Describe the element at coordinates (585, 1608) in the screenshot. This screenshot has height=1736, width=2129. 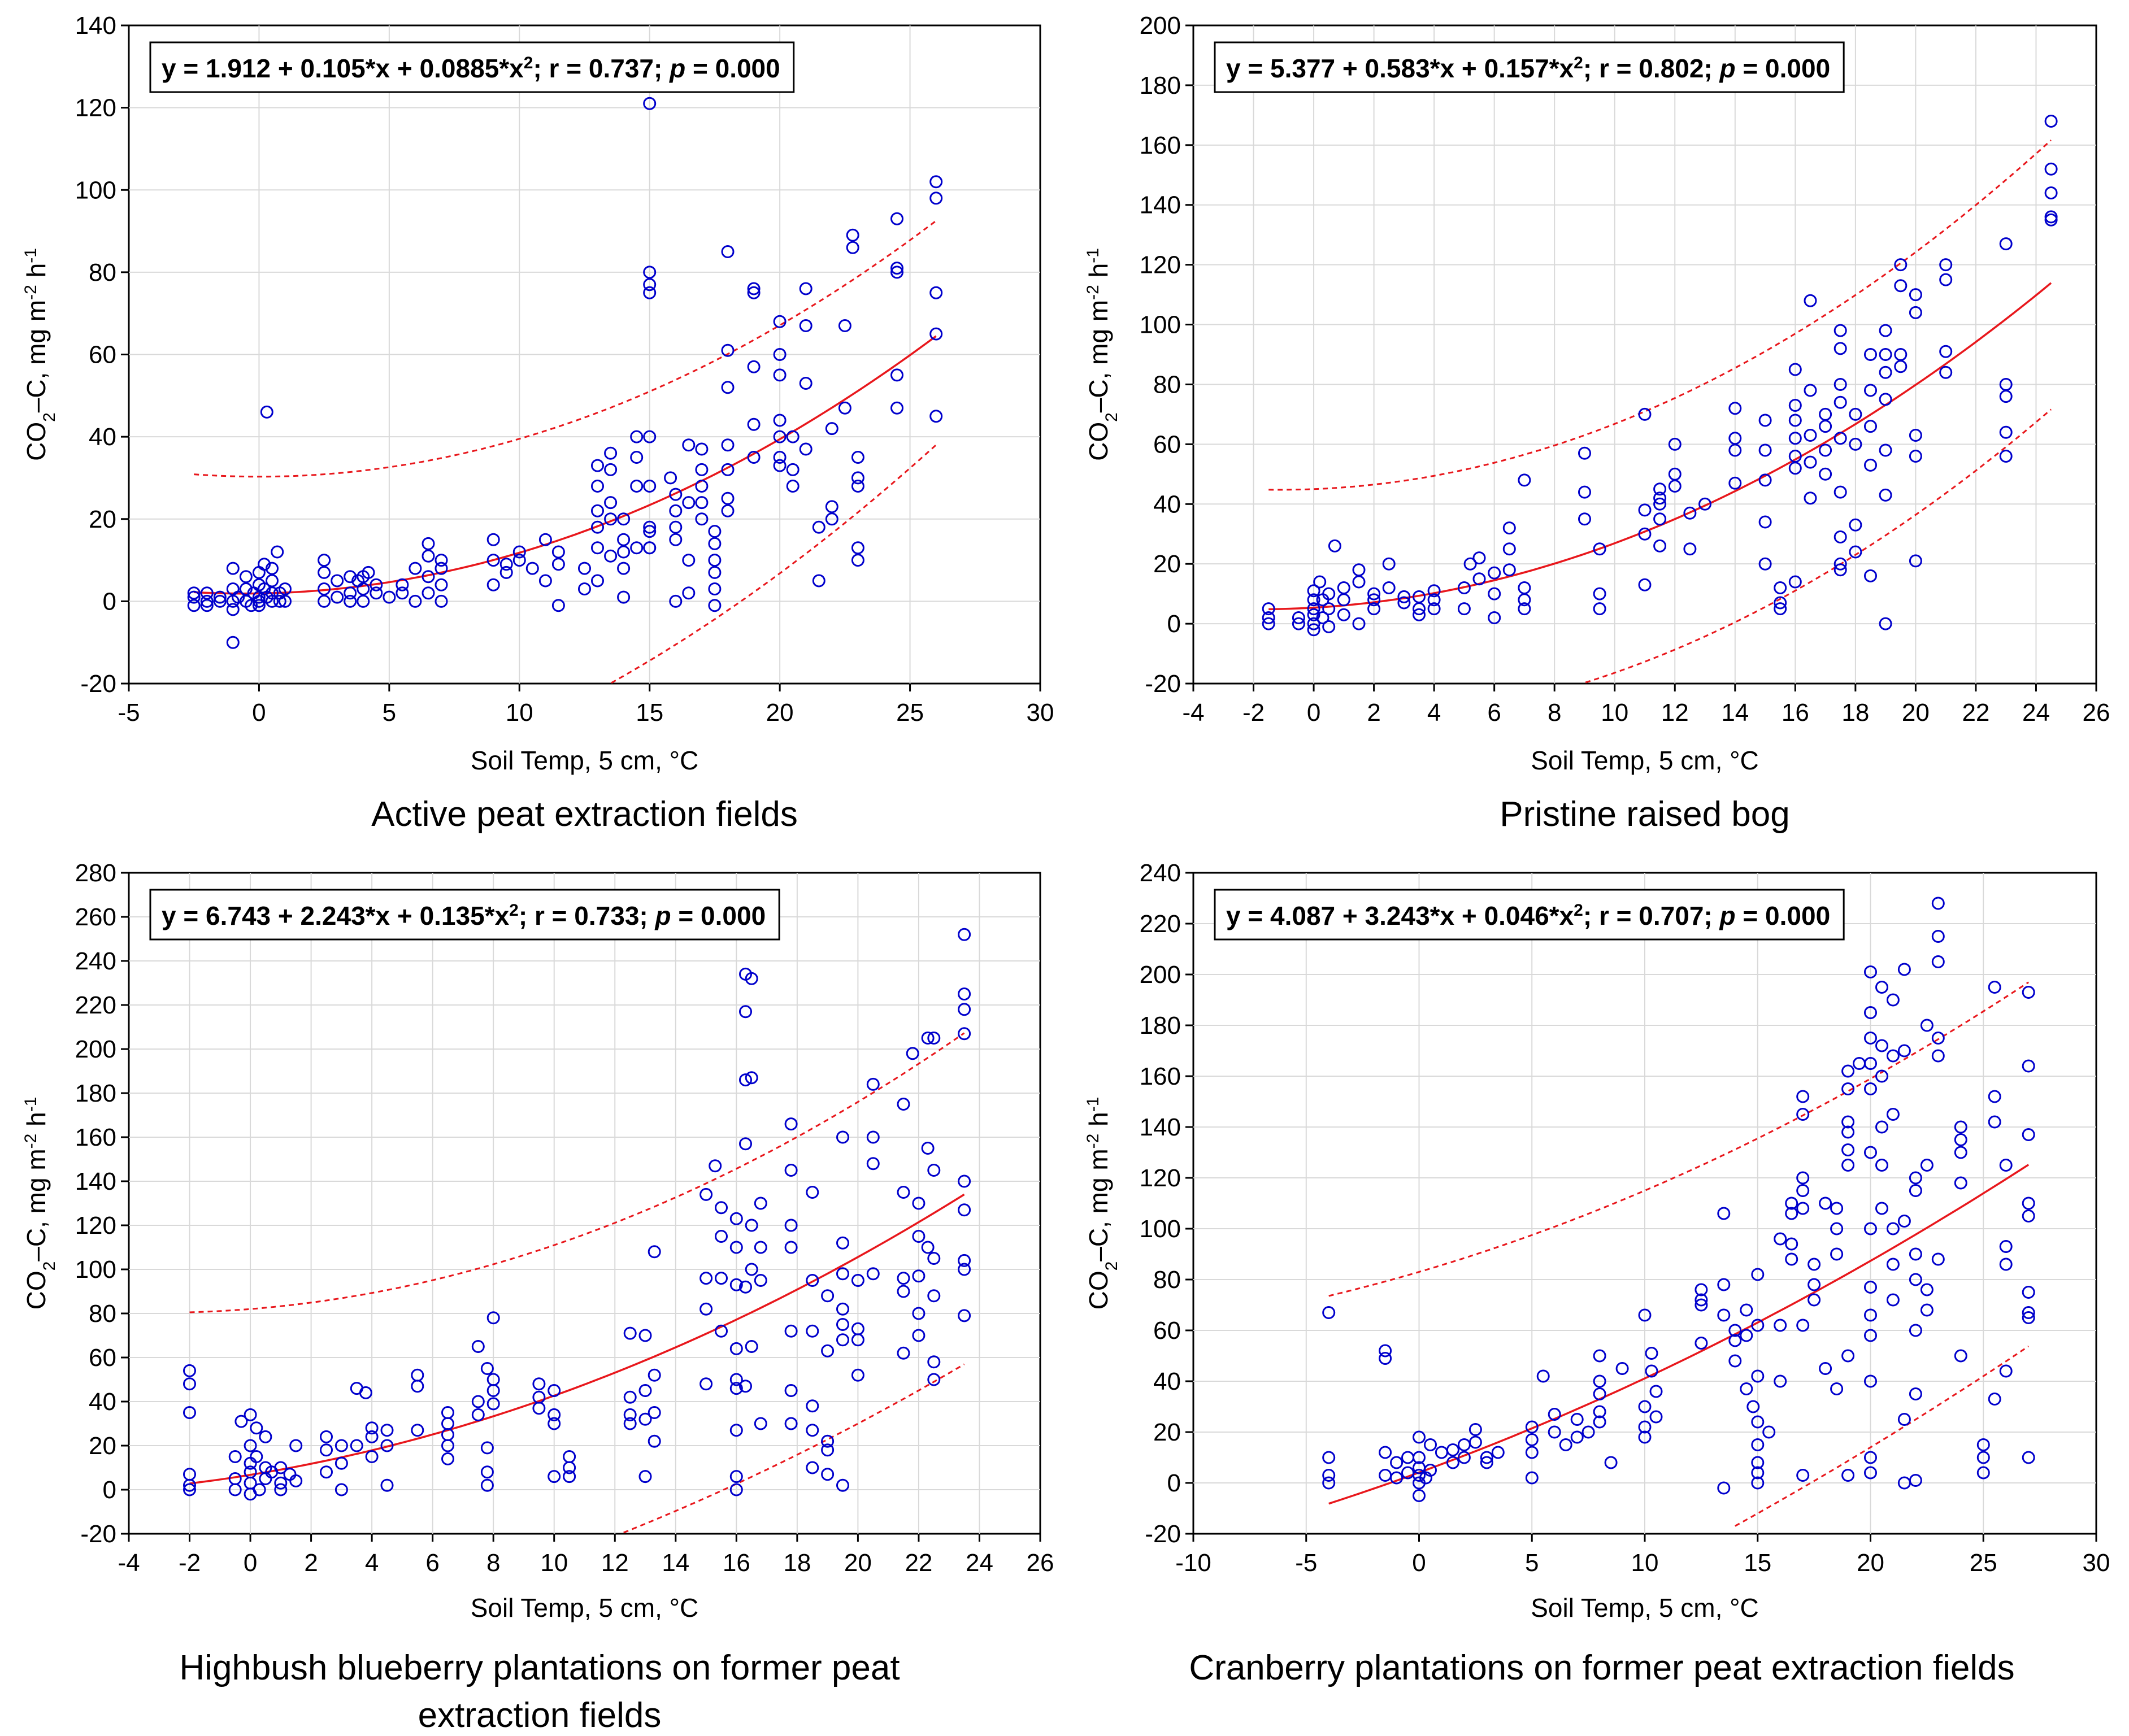
I see `x-axis-label-3: Soil Temp, 5 cm, °C` at that location.